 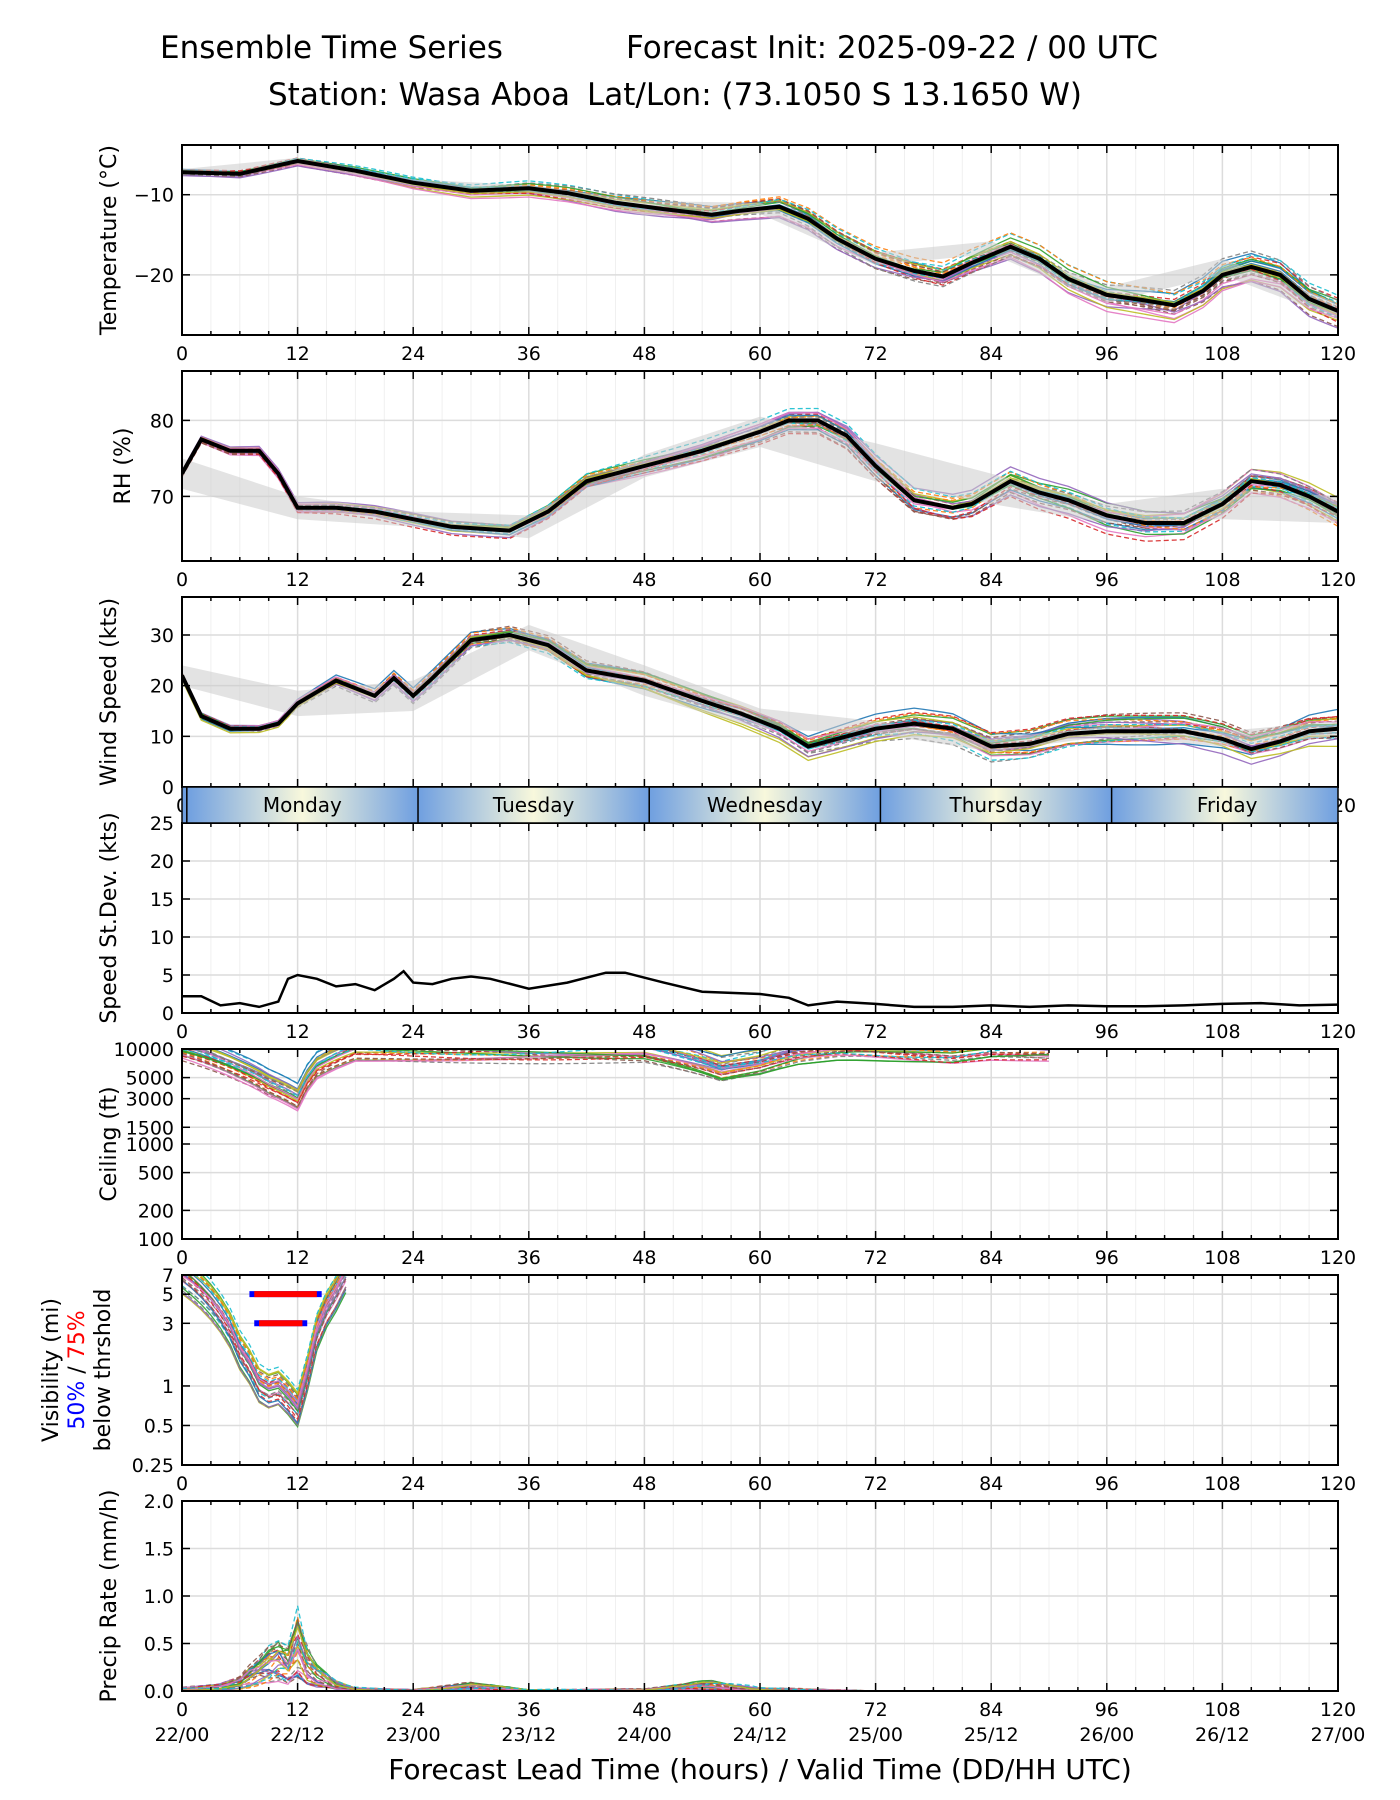 What do you see at coordinates (150, 1100) in the screenshot?
I see `y-tick-label: 3000` at bounding box center [150, 1100].